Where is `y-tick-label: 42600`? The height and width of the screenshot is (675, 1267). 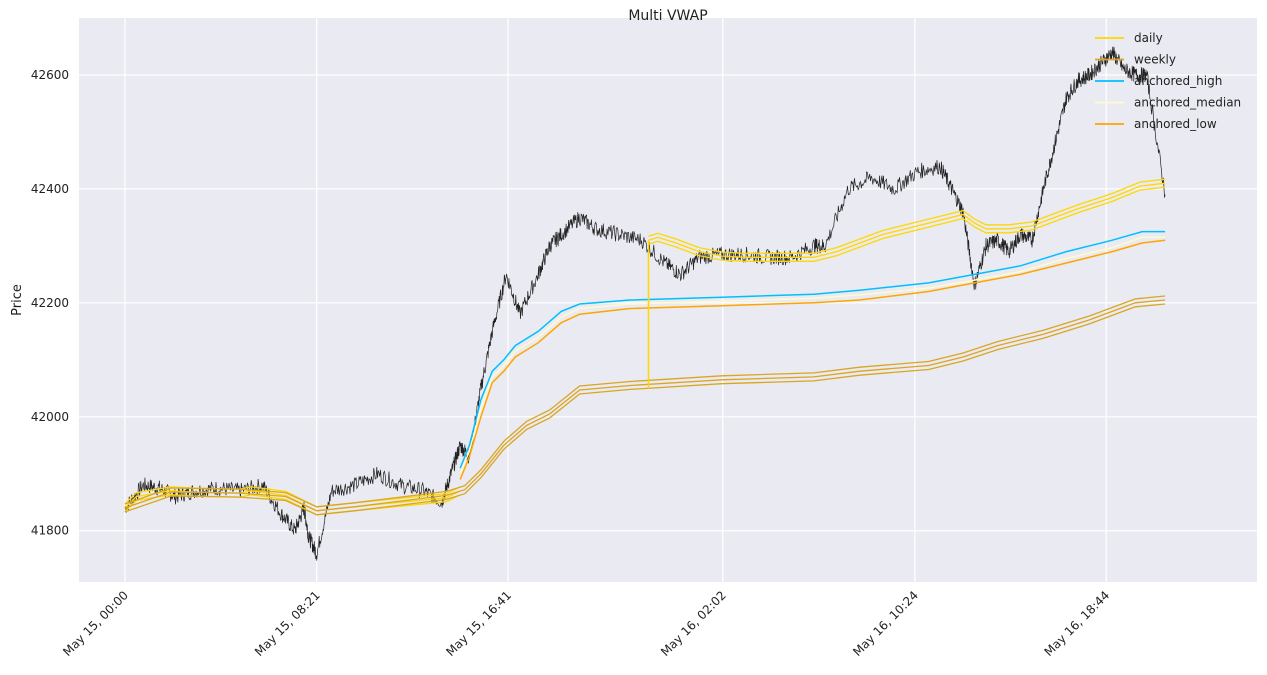 y-tick-label: 42600 is located at coordinates (50, 75).